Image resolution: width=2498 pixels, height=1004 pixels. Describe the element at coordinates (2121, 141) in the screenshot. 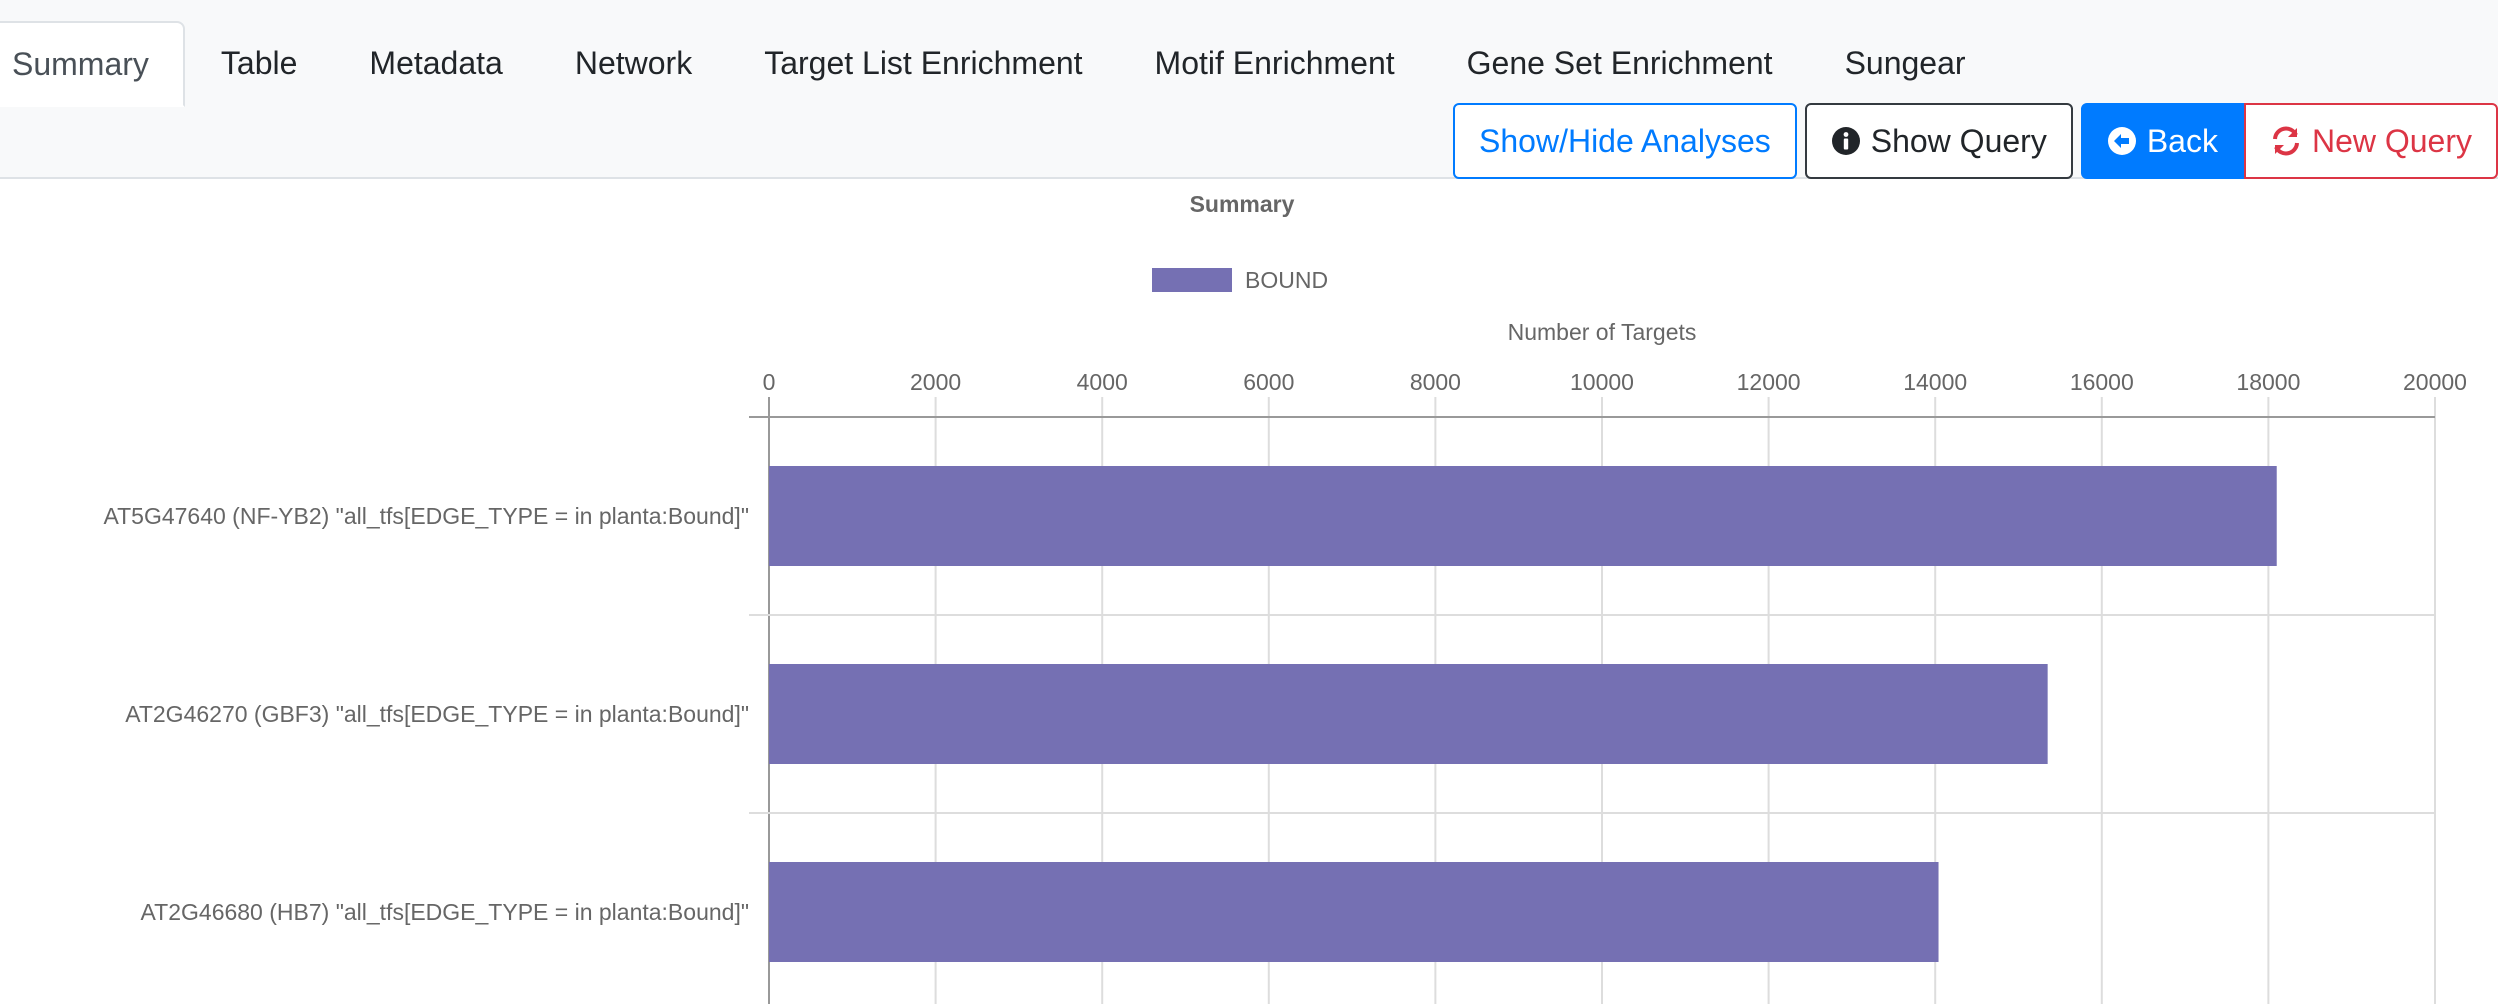

I see `arrow-circle-left-icon` at that location.